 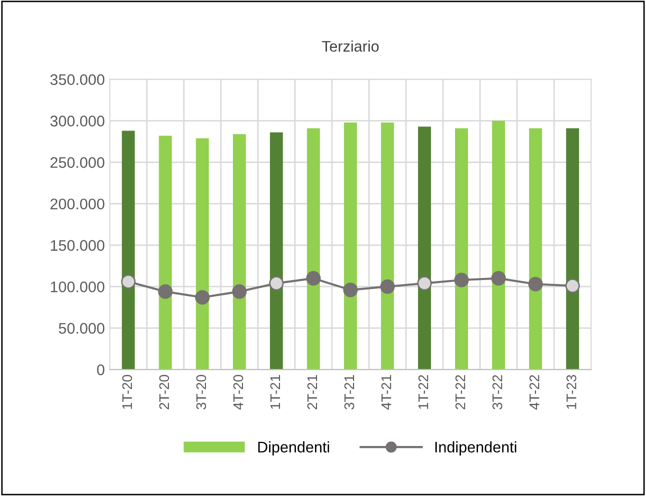 What do you see at coordinates (423, 392) in the screenshot?
I see `x-tick-label: 1T-22` at bounding box center [423, 392].